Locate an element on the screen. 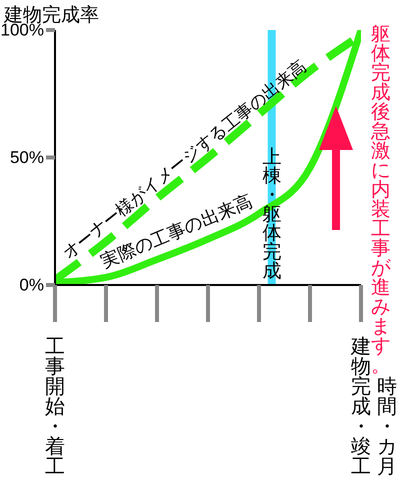 The width and height of the screenshot is (400, 484). text: 躯体完成後急激に内装工事が進みます。 is located at coordinates (381, 199).